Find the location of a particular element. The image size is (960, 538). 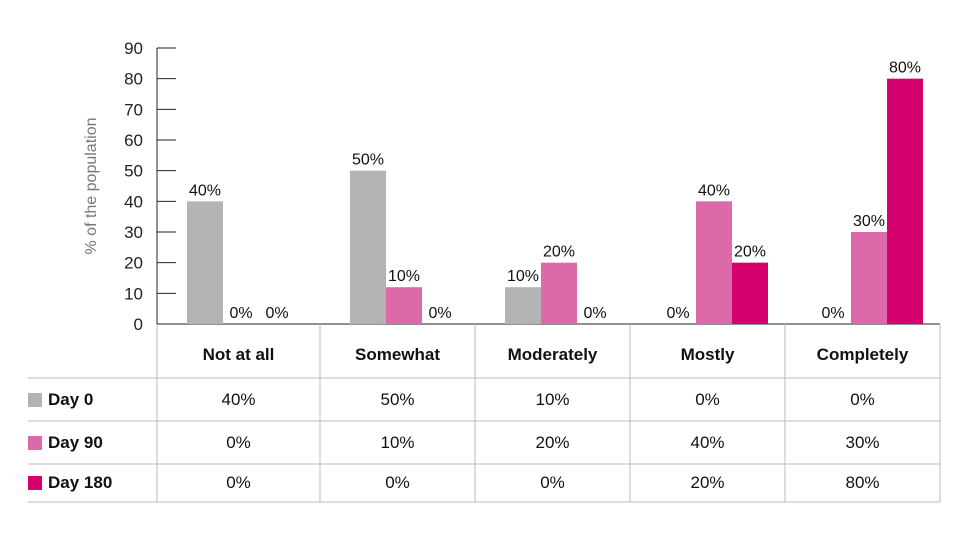

legend-label: Day 180 is located at coordinates (80, 482).